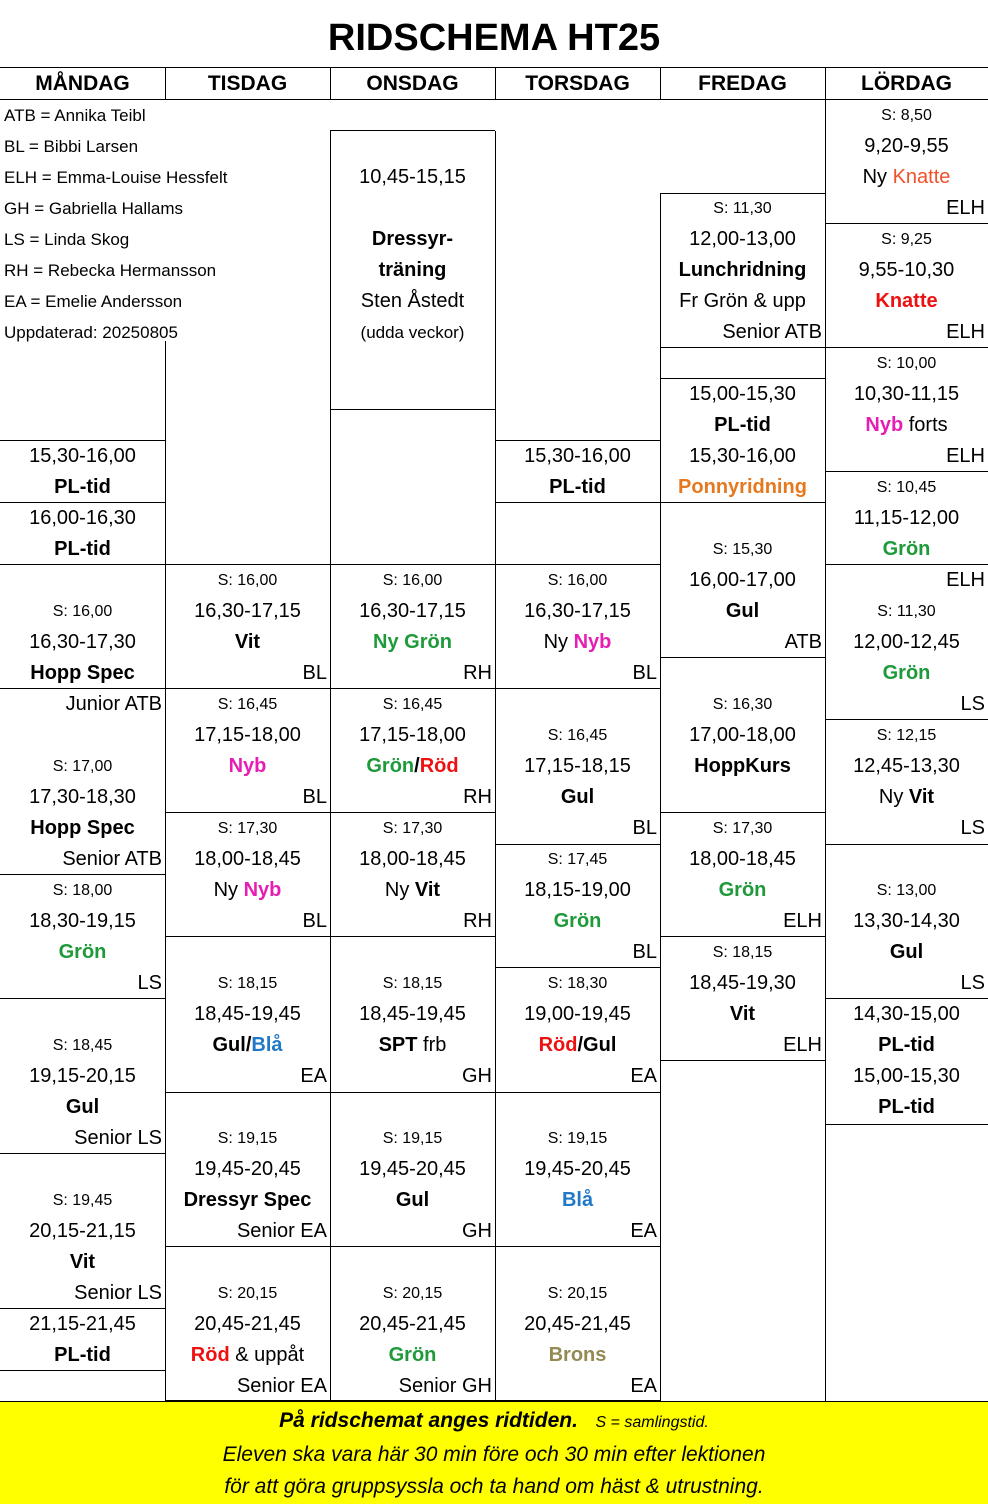 The image size is (988, 1504). Describe the element at coordinates (93, 301) in the screenshot. I see `legend-entry: EA = Emelie Andersson` at that location.